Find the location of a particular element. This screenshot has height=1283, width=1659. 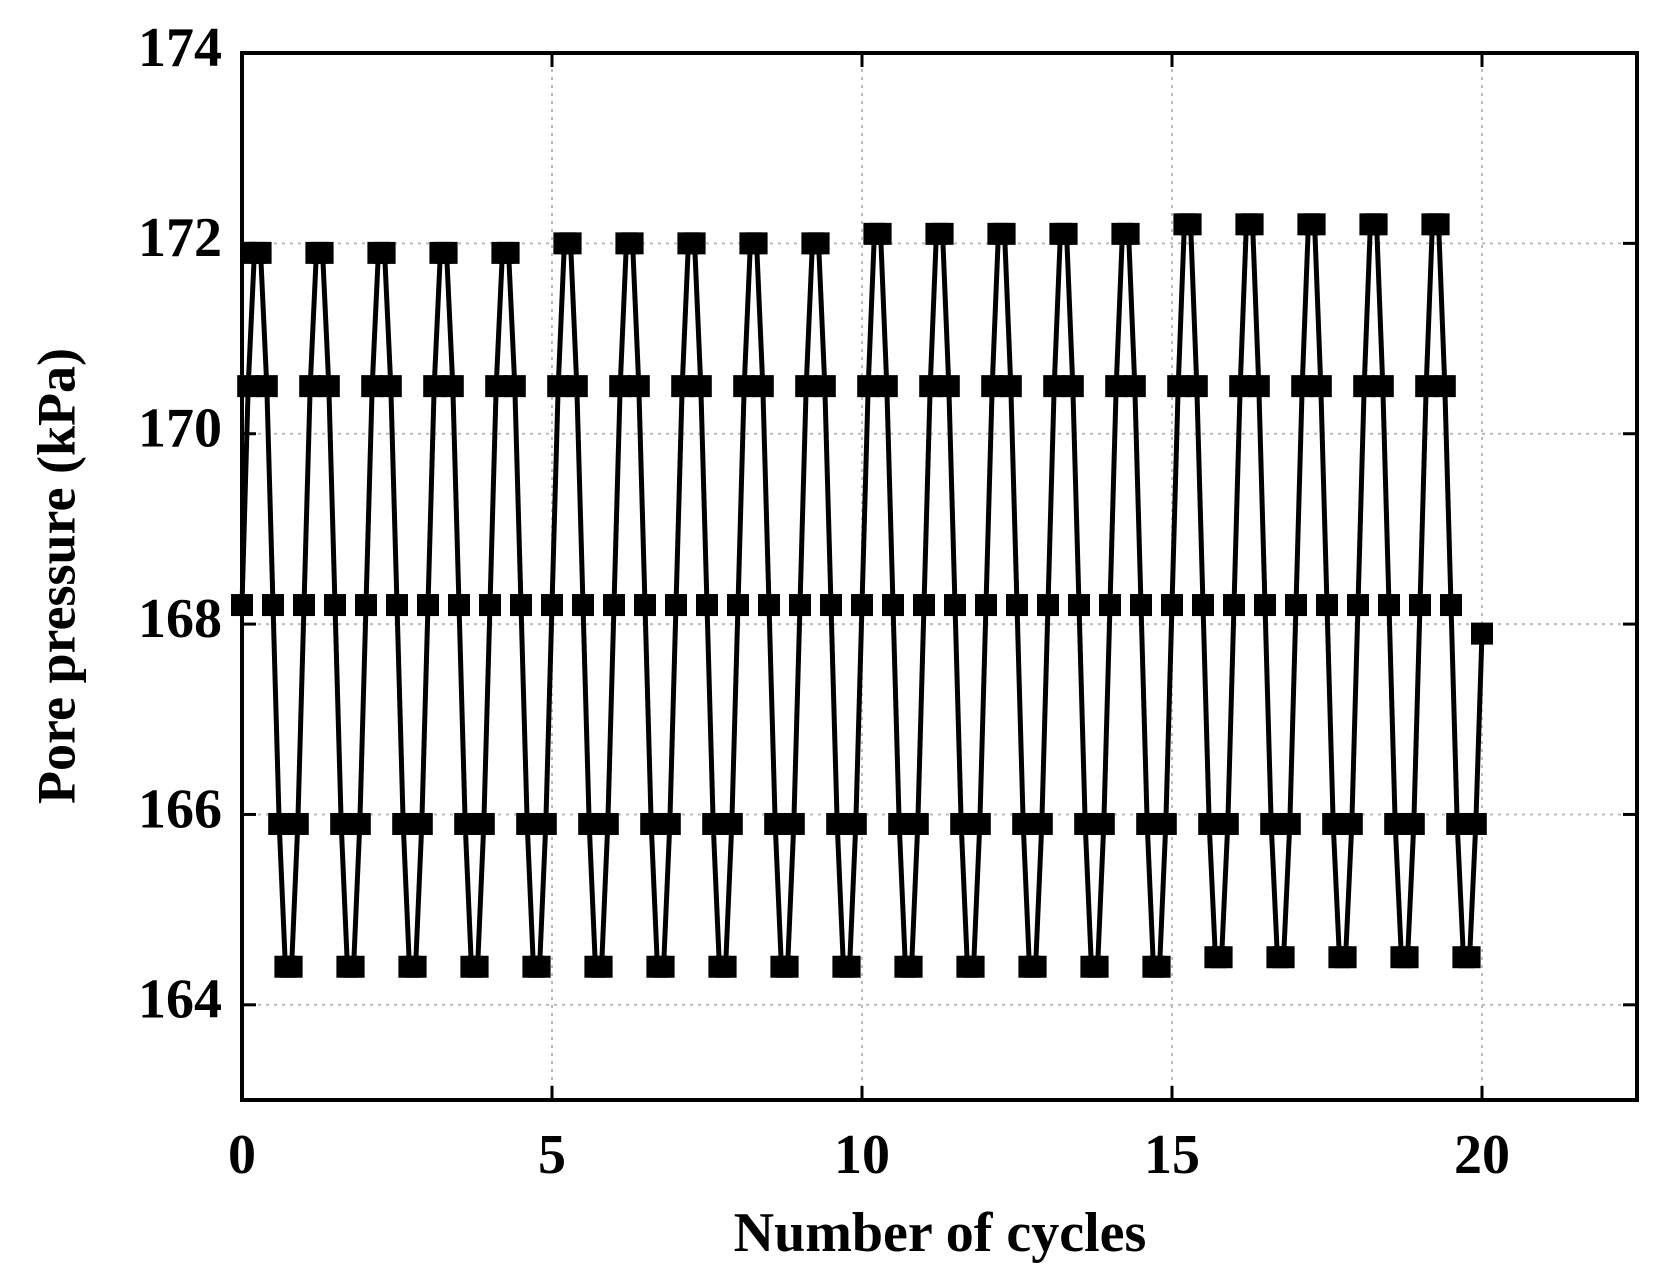

y-tick-label: 174 is located at coordinates (180, 48).